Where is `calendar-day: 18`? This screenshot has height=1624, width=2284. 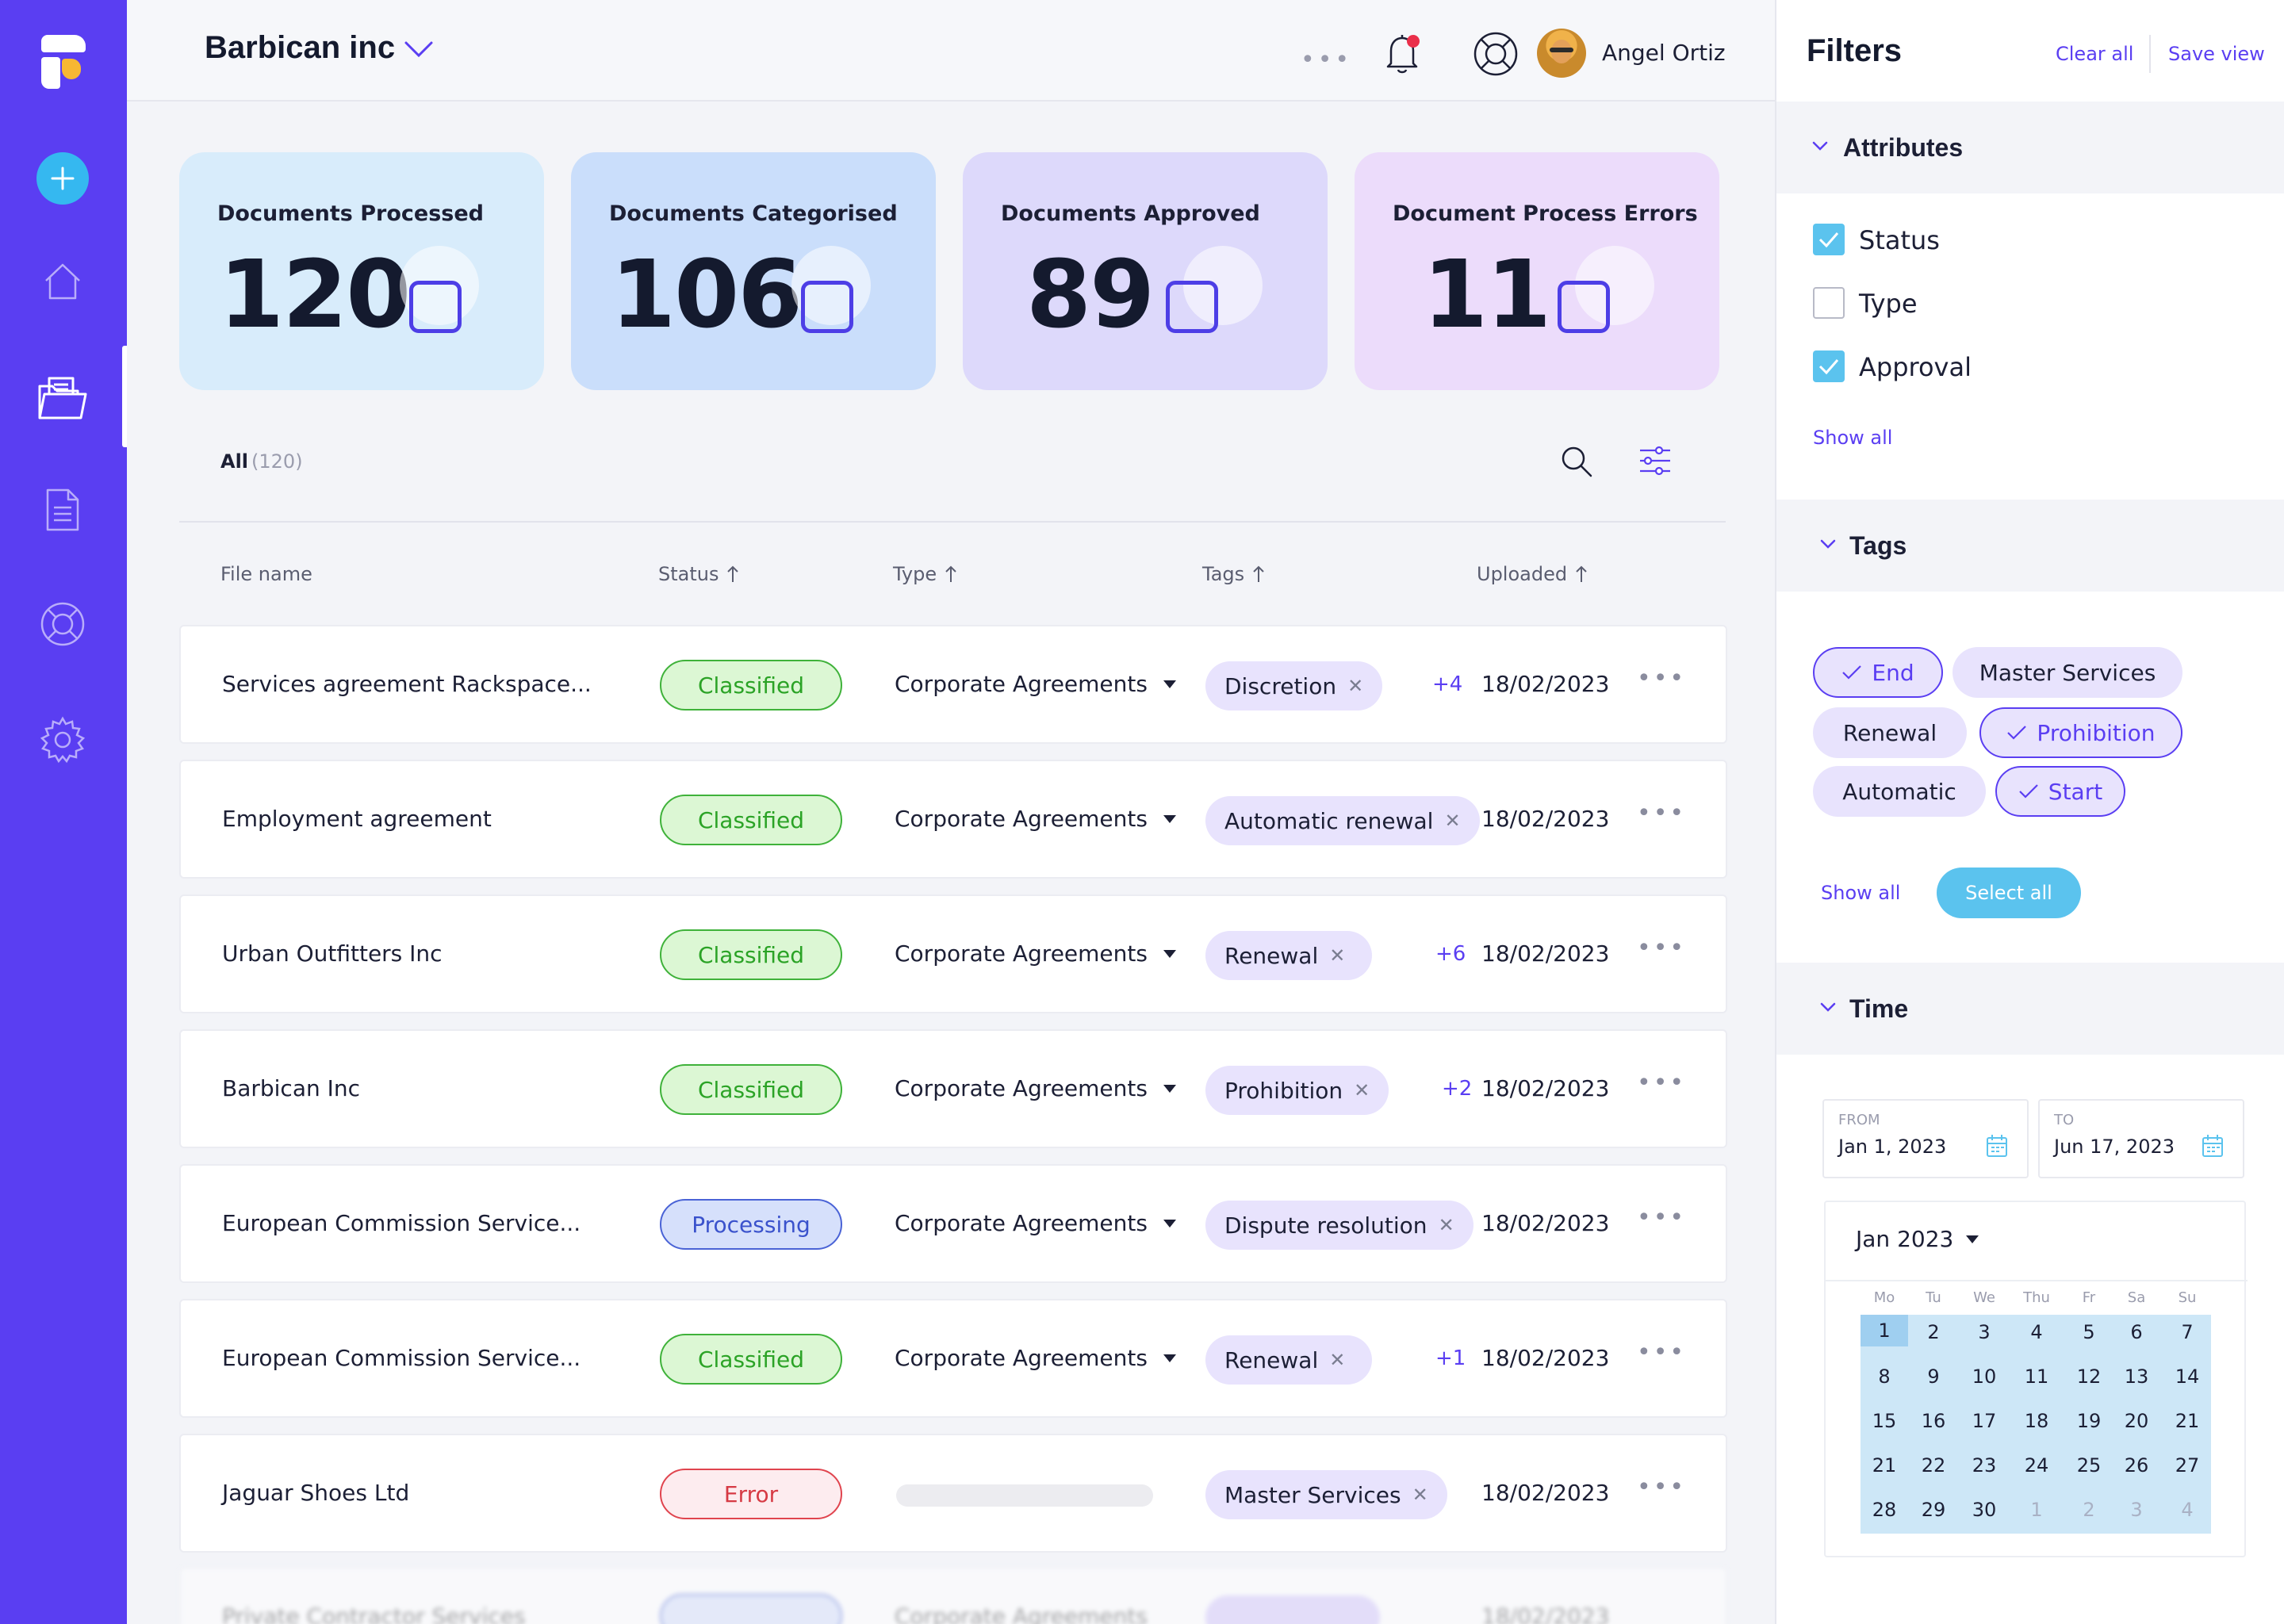
calendar-day: 18 is located at coordinates (2036, 1421).